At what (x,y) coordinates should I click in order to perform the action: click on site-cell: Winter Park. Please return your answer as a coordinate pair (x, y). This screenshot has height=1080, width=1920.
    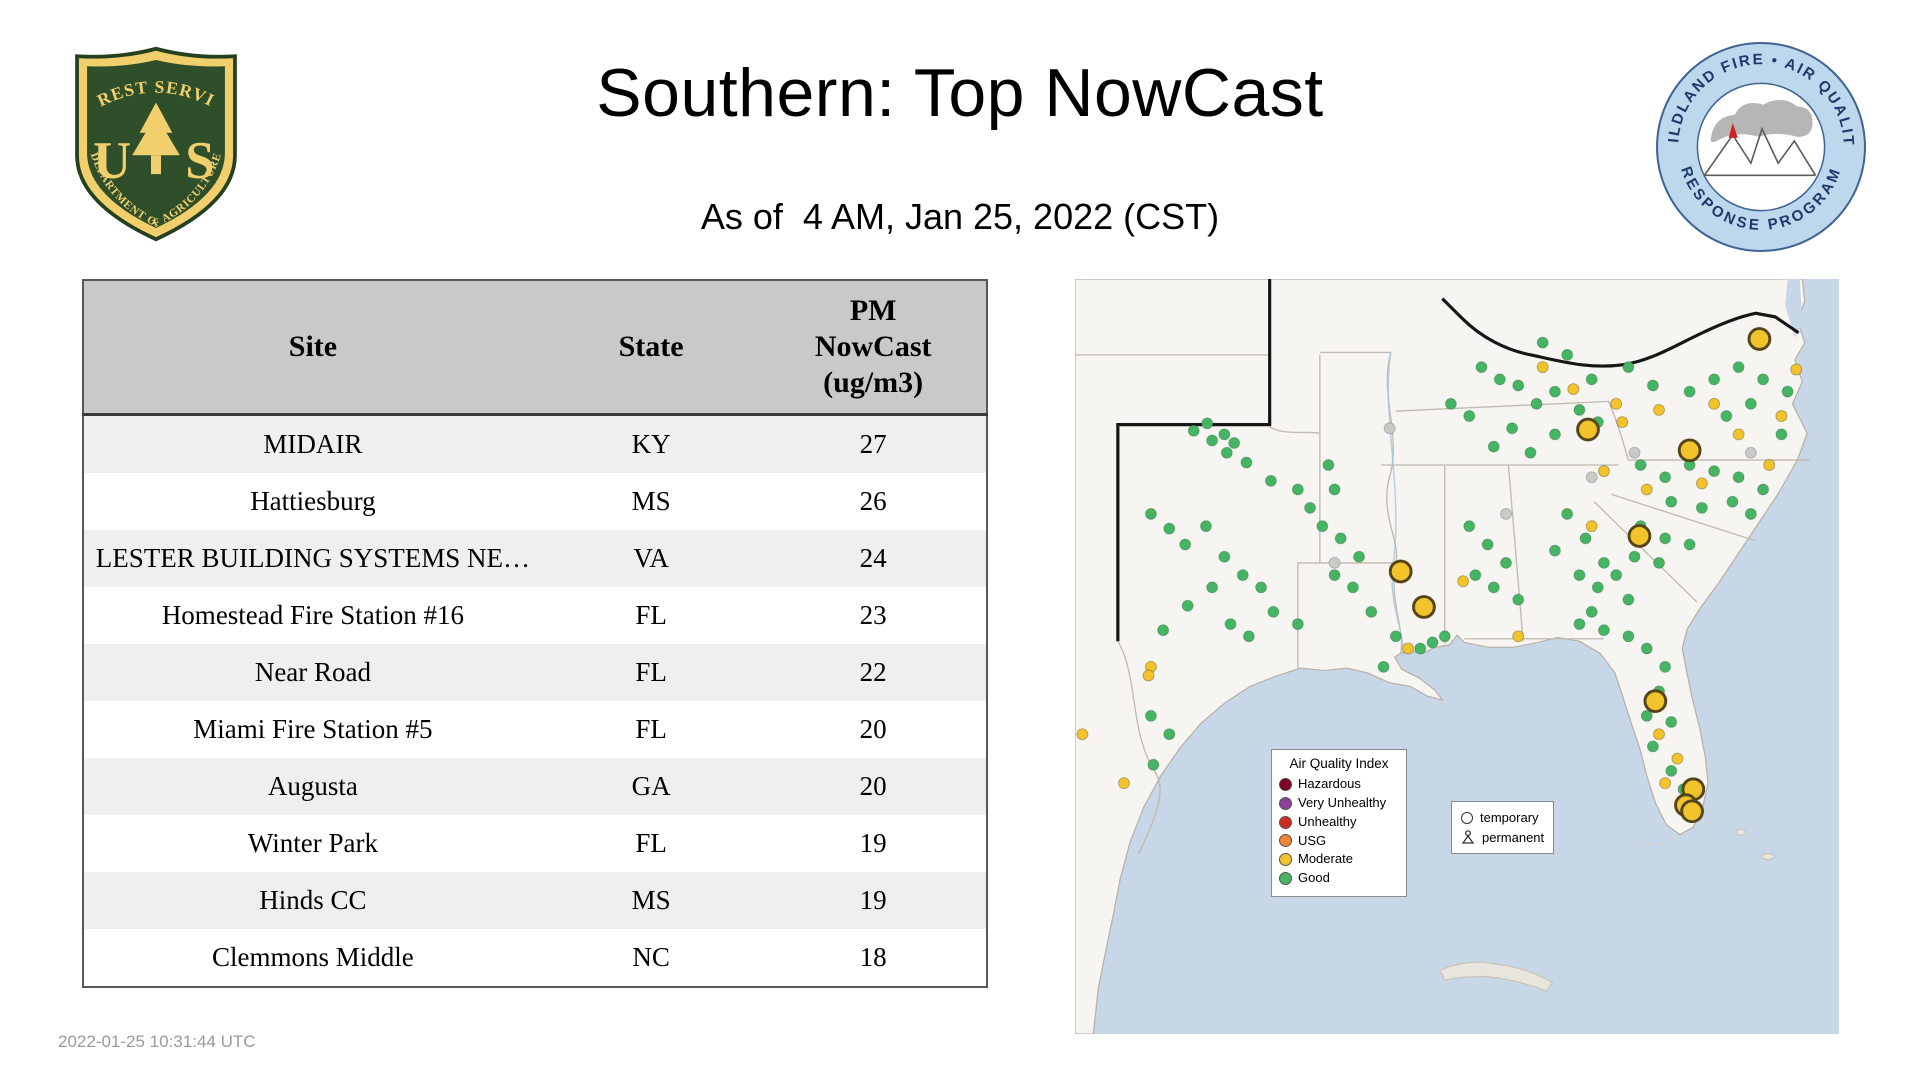
    Looking at the image, I should click on (312, 843).